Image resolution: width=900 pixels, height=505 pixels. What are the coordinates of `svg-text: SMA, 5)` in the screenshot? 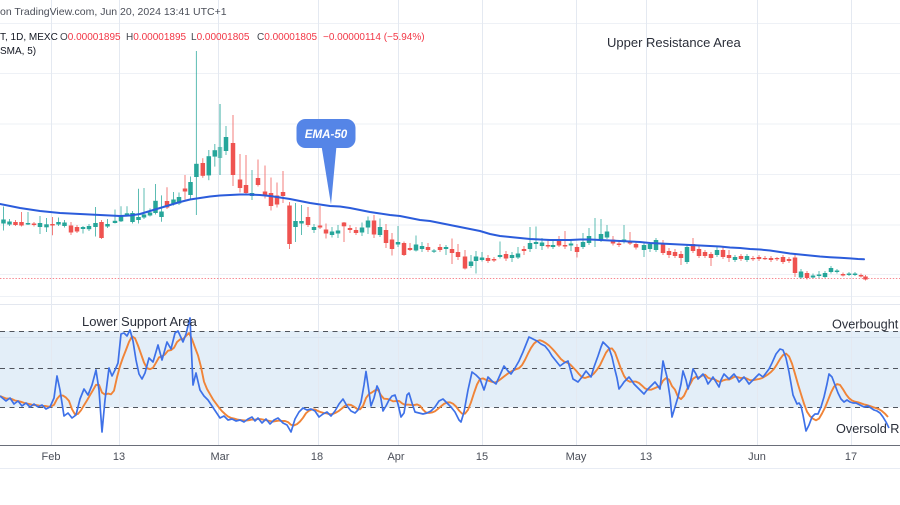 It's located at (18, 51).